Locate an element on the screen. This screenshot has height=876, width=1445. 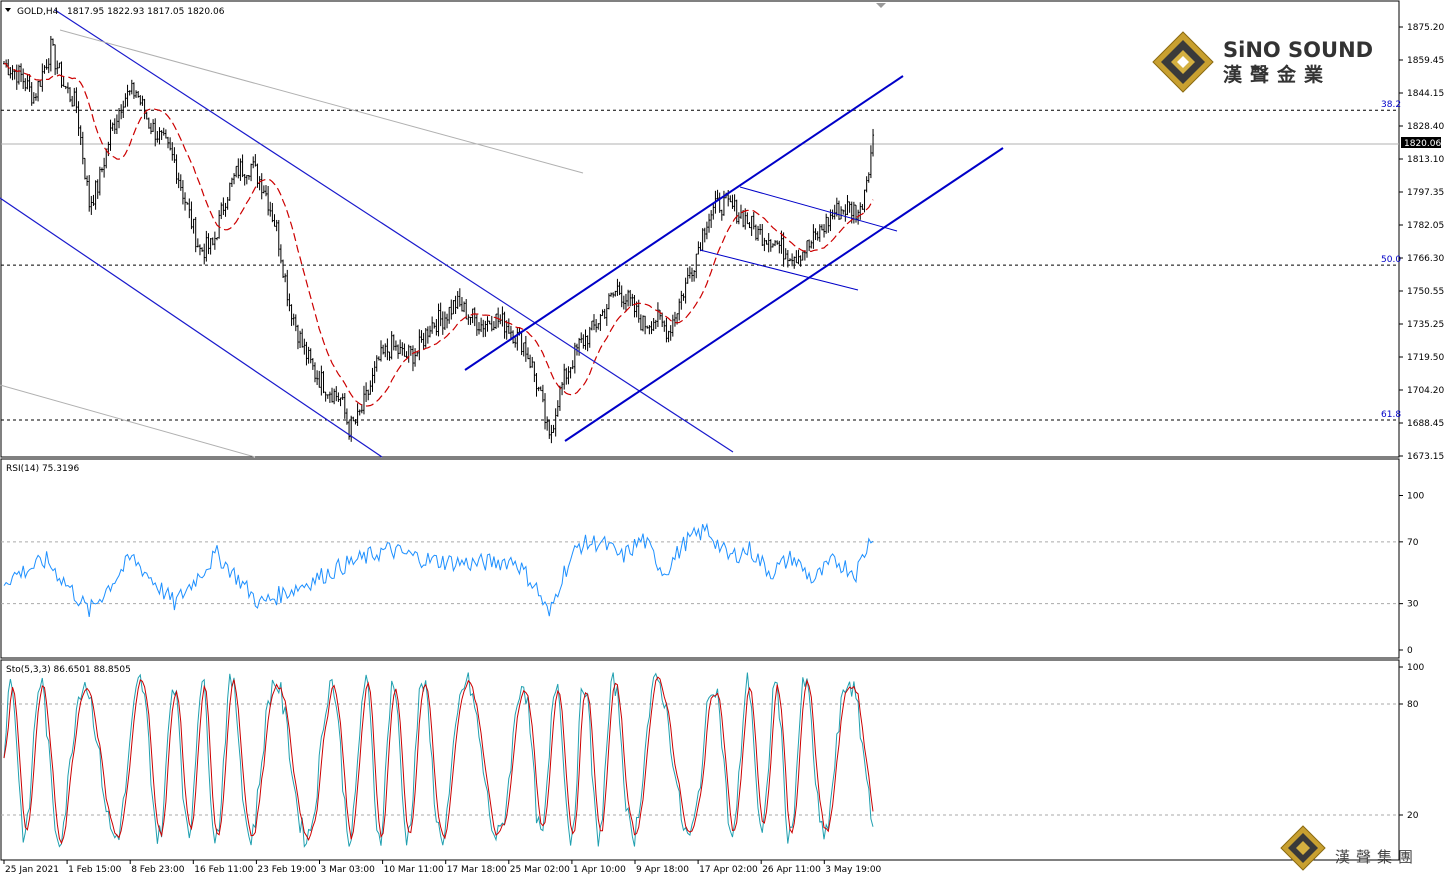
time-tick-label: 16 Feb 11:00 is located at coordinates (223, 870).